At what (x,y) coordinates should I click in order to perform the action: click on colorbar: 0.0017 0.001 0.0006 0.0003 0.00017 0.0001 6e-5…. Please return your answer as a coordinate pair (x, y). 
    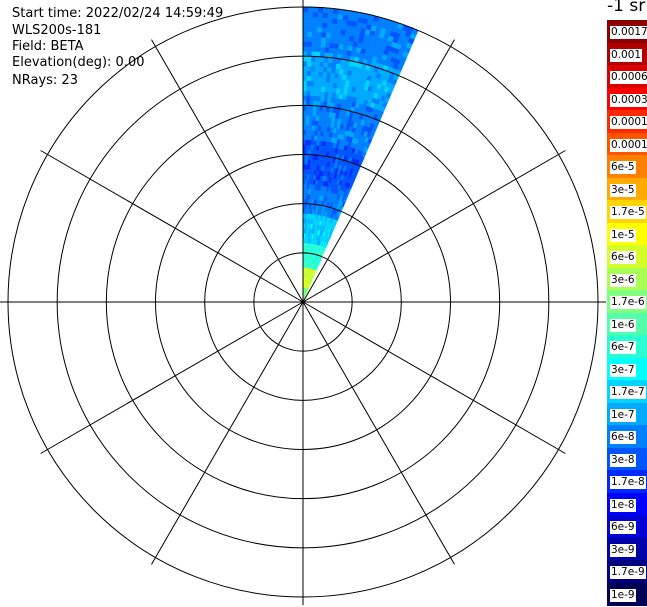
    Looking at the image, I should click on (627, 313).